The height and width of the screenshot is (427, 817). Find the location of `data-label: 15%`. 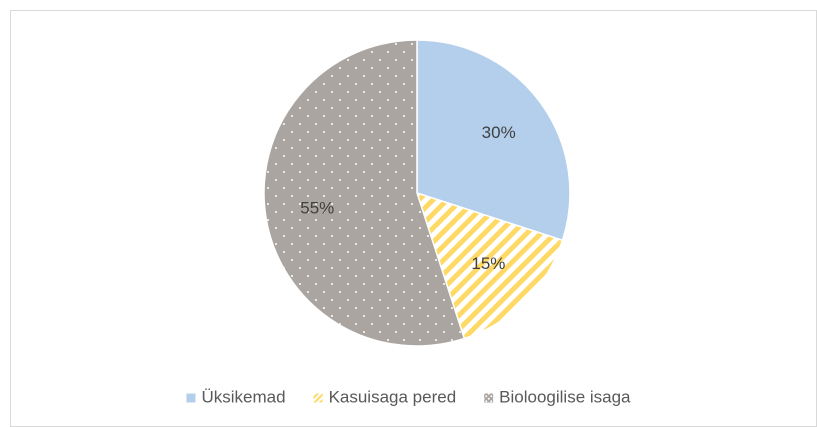

data-label: 15% is located at coordinates (488, 263).